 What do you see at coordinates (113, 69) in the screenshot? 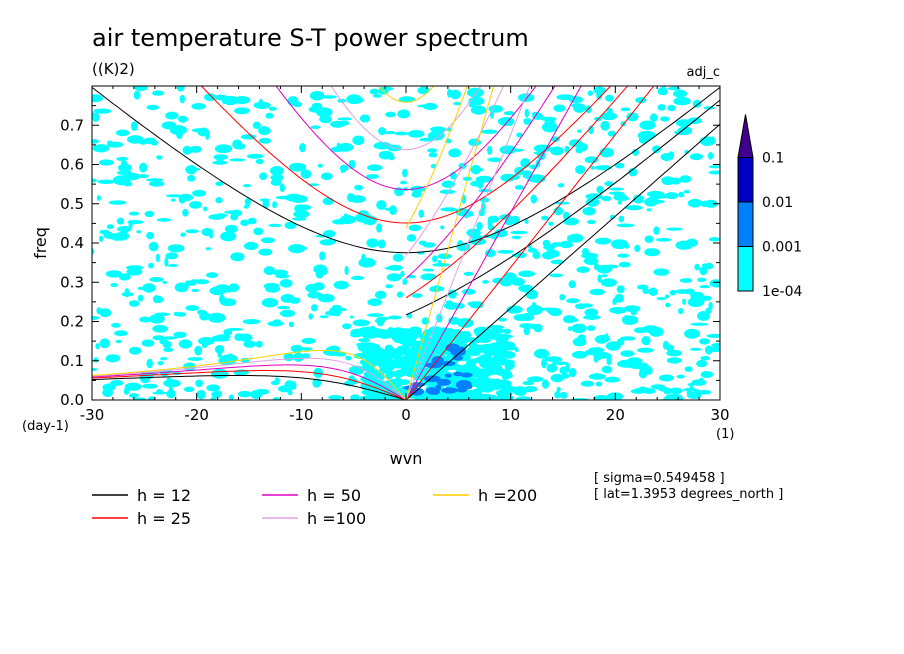
I see `chart-units: ((K)2)` at bounding box center [113, 69].